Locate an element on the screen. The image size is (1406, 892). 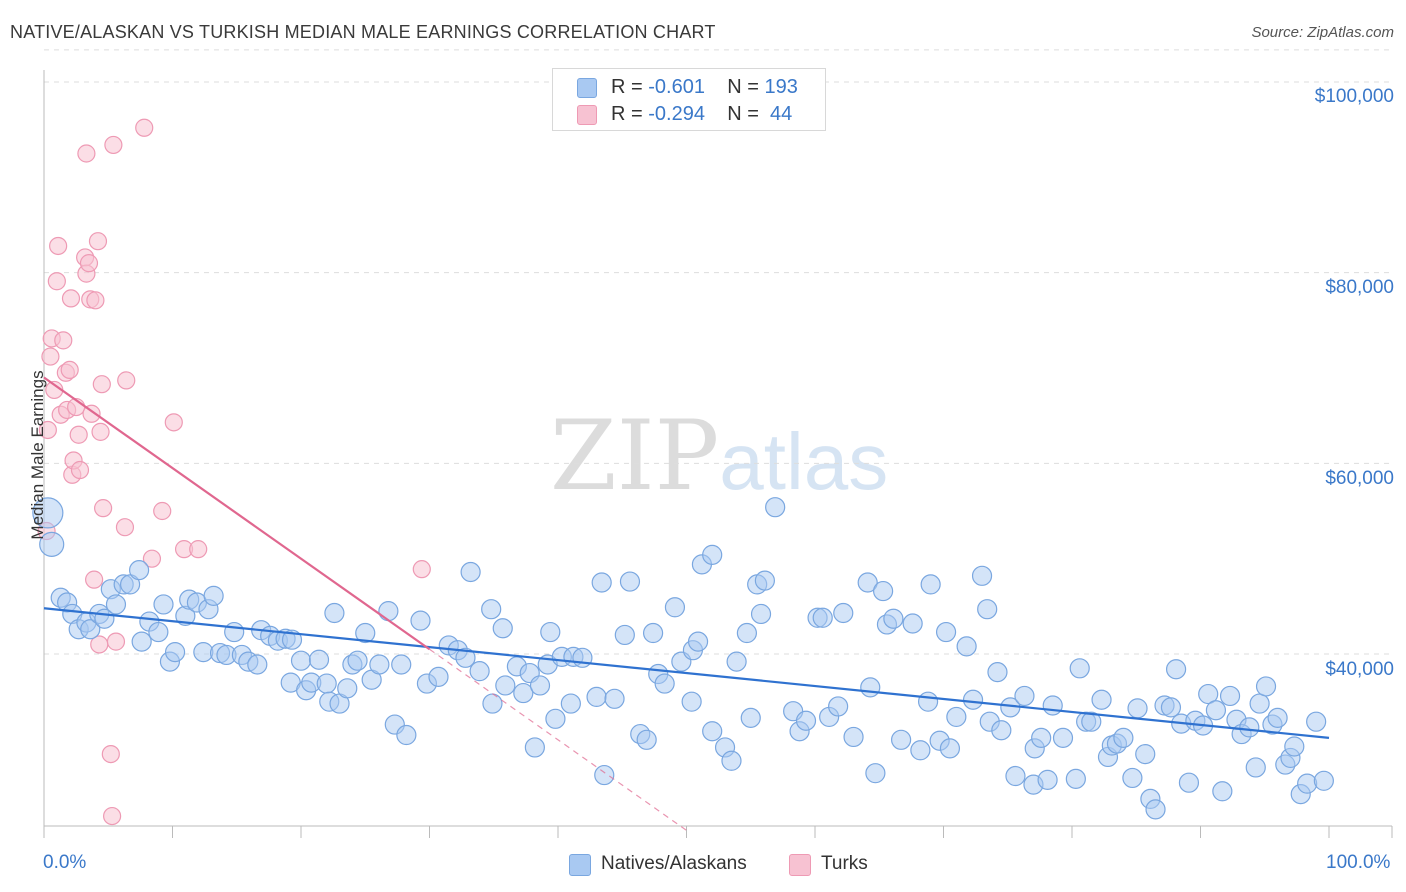
legend-r-value: -0.294 is located at coordinates (676, 114).